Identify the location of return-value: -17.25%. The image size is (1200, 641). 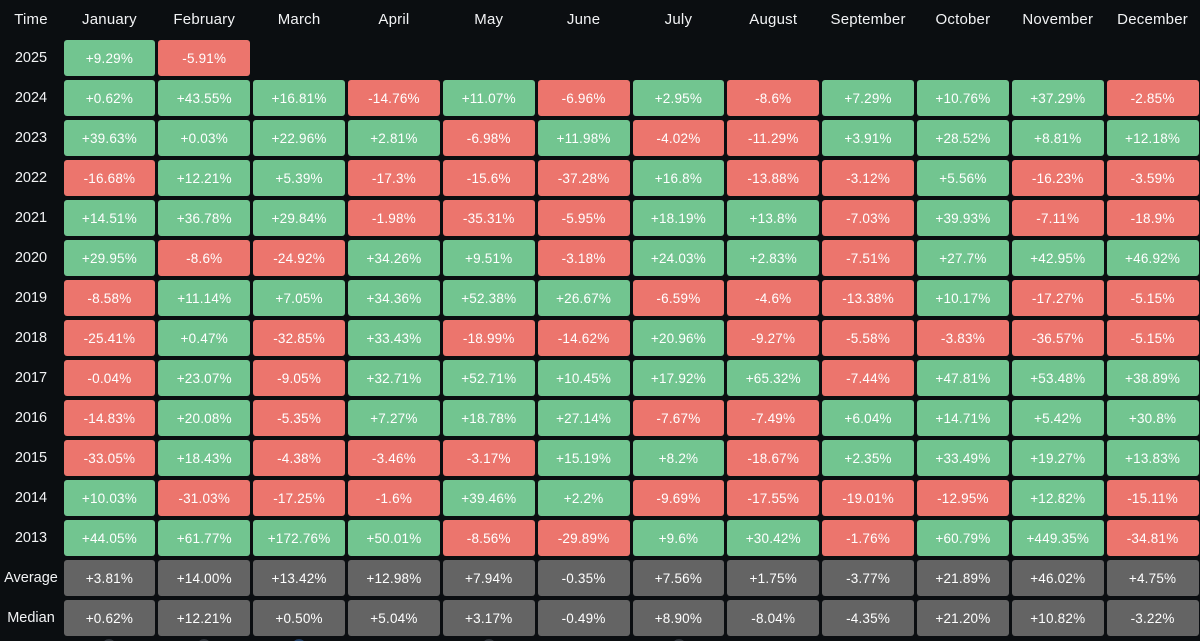
(299, 498).